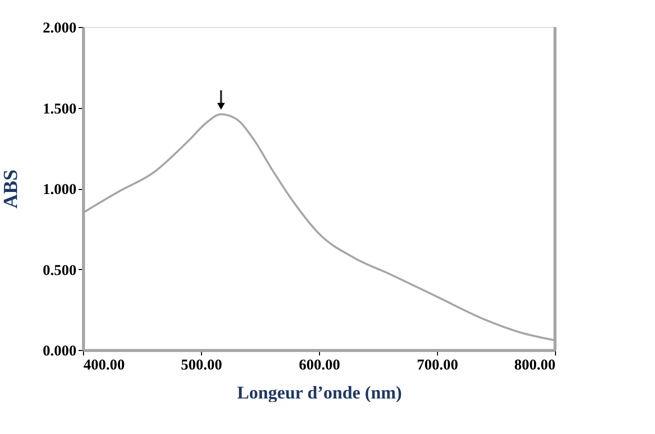 This screenshot has width=655, height=434. Describe the element at coordinates (59, 190) in the screenshot. I see `y-tick-label: 1.000` at that location.